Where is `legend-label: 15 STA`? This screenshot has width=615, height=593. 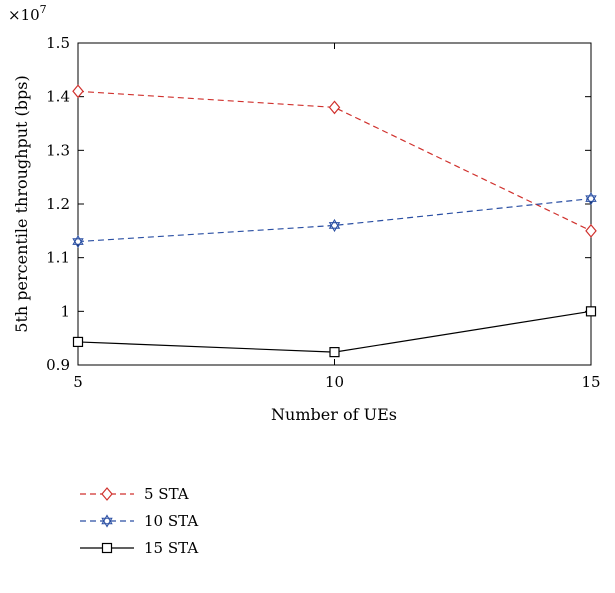
legend-label: 15 STA is located at coordinates (171, 548).